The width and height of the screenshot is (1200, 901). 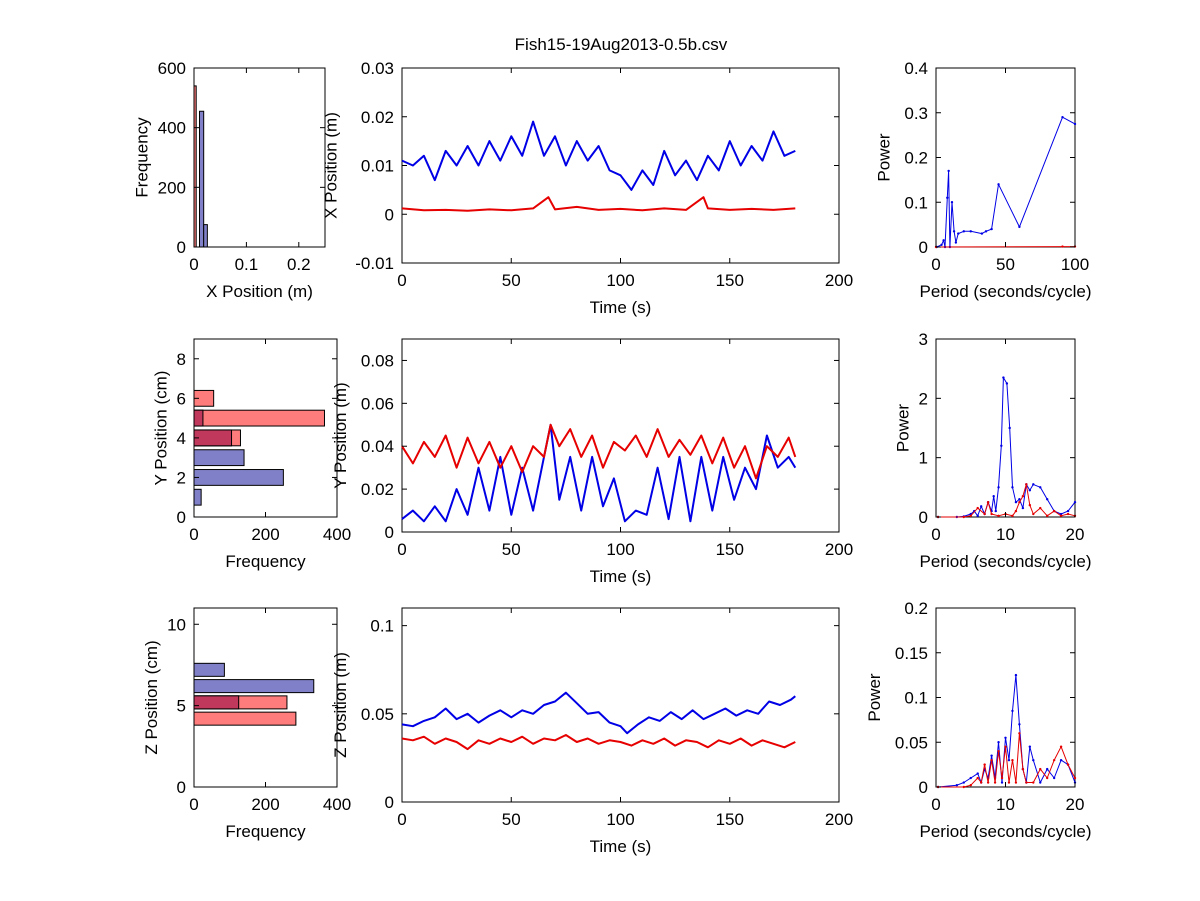 What do you see at coordinates (1007, 500) in the screenshot?
I see `y_power-series-1-line` at bounding box center [1007, 500].